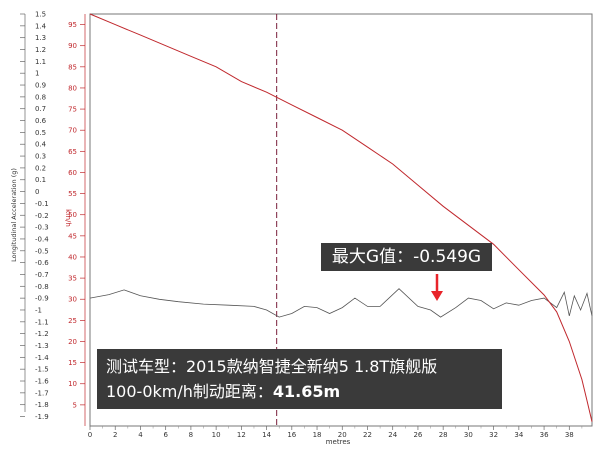 The height and width of the screenshot is (456, 608). I want to click on speed-tick-label: 25, so click(72, 321).